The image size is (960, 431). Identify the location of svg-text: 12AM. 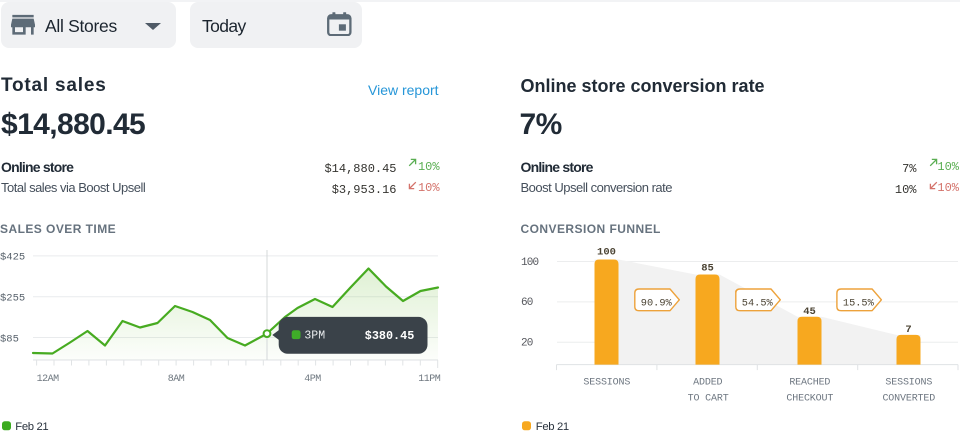
(48, 379).